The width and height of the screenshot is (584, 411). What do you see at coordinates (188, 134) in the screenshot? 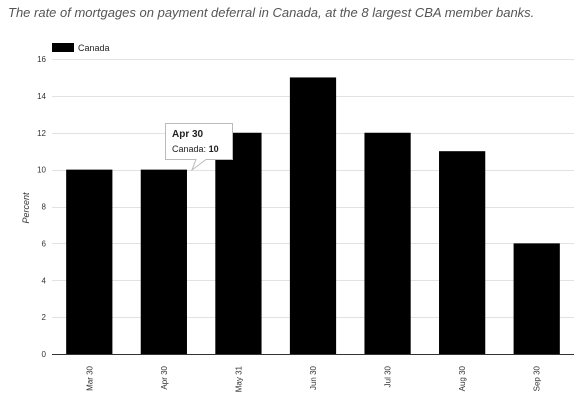
I see `tooltip-title: Apr 30` at bounding box center [188, 134].